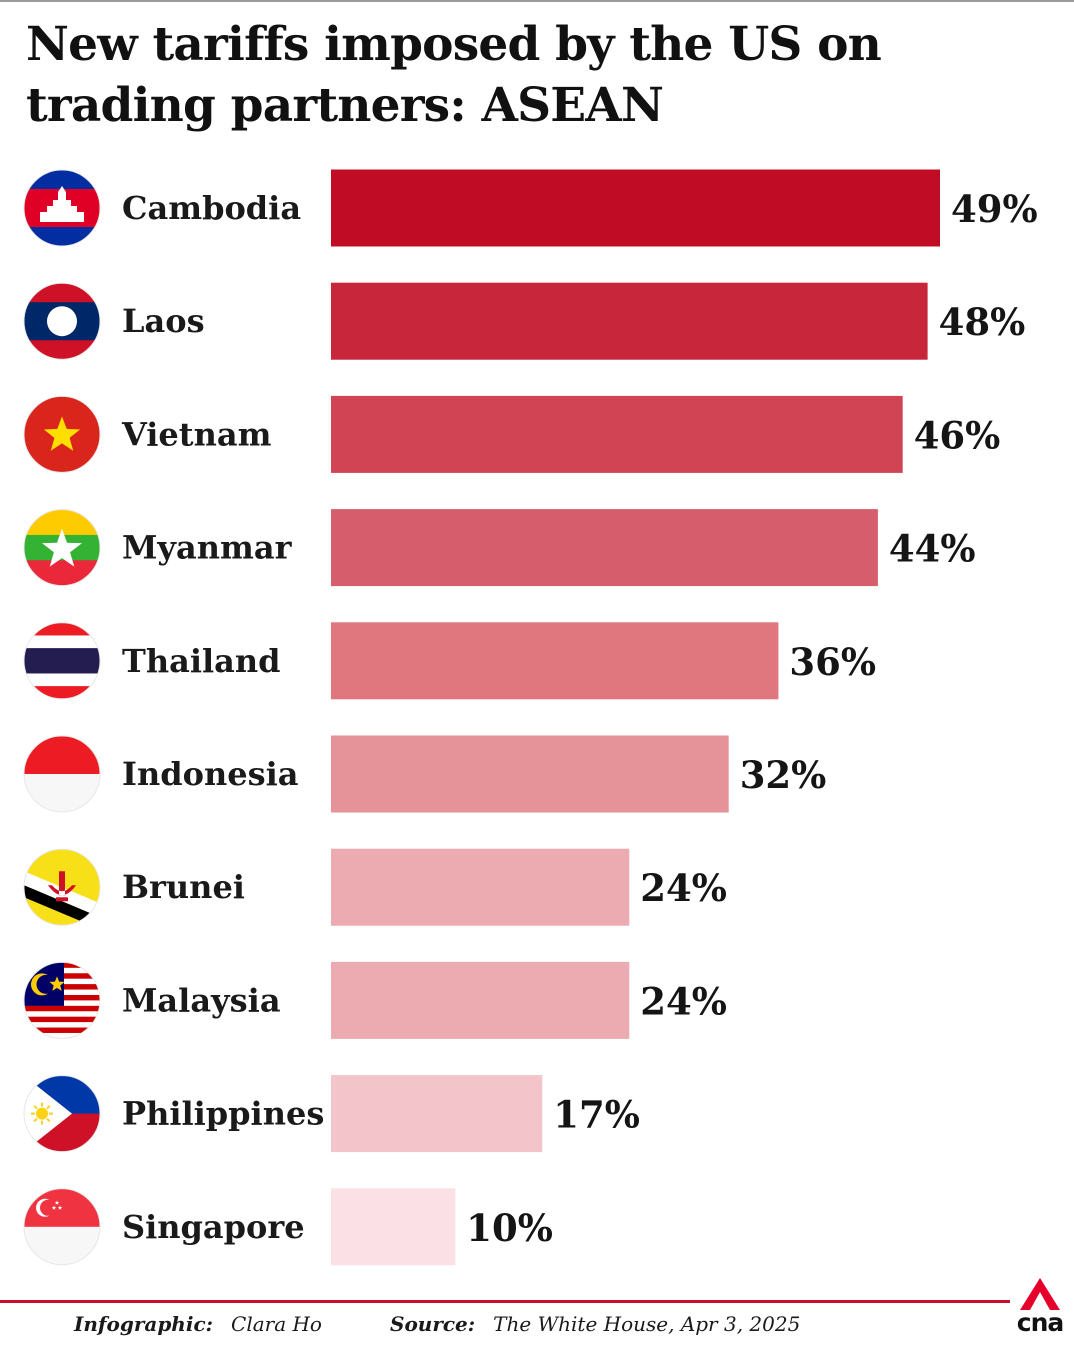 This screenshot has height=1354, width=1074. Describe the element at coordinates (509, 1228) in the screenshot. I see `value-label: 10%` at that location.